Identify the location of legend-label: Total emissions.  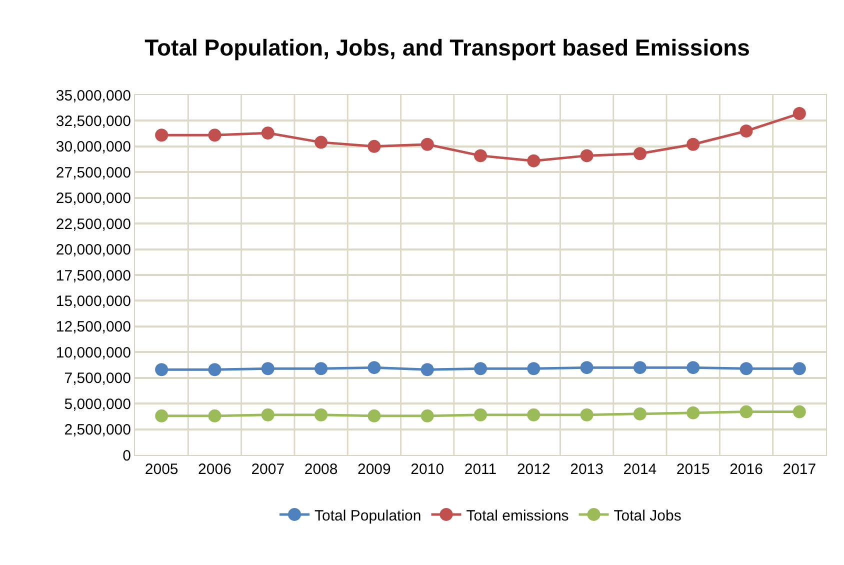
(517, 515).